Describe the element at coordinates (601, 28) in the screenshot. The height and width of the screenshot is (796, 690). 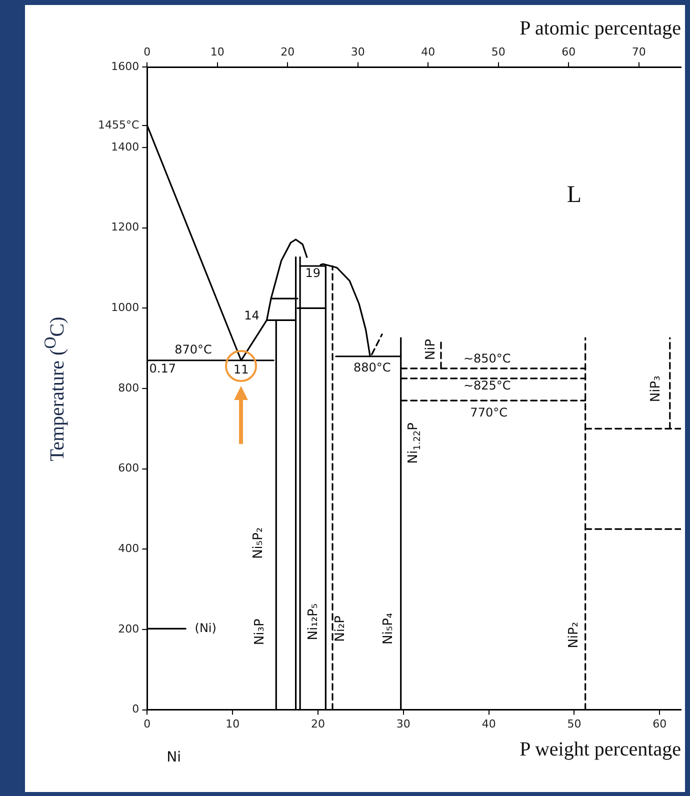
I see `x2-axis-title: P atomic percentage` at that location.